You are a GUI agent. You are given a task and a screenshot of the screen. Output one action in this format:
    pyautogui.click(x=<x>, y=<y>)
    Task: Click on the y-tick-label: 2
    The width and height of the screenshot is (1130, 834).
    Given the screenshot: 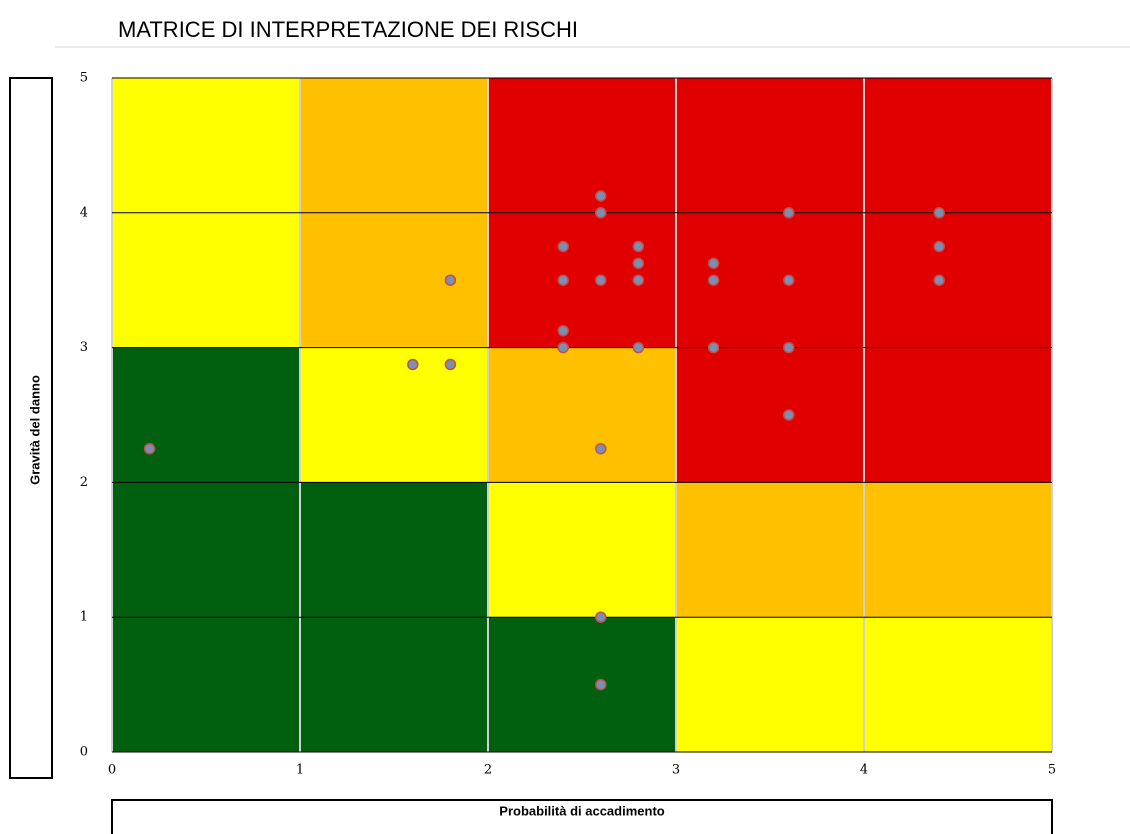 What is the action you would take?
    pyautogui.click(x=84, y=482)
    